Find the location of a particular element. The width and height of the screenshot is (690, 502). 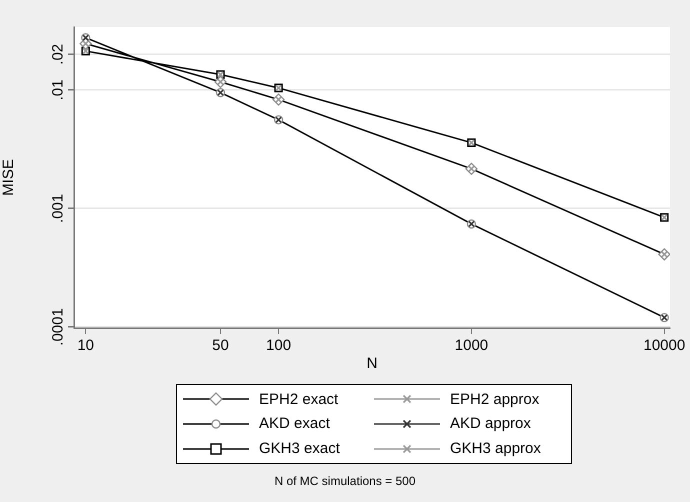

x-axis-title: N is located at coordinates (372, 363).